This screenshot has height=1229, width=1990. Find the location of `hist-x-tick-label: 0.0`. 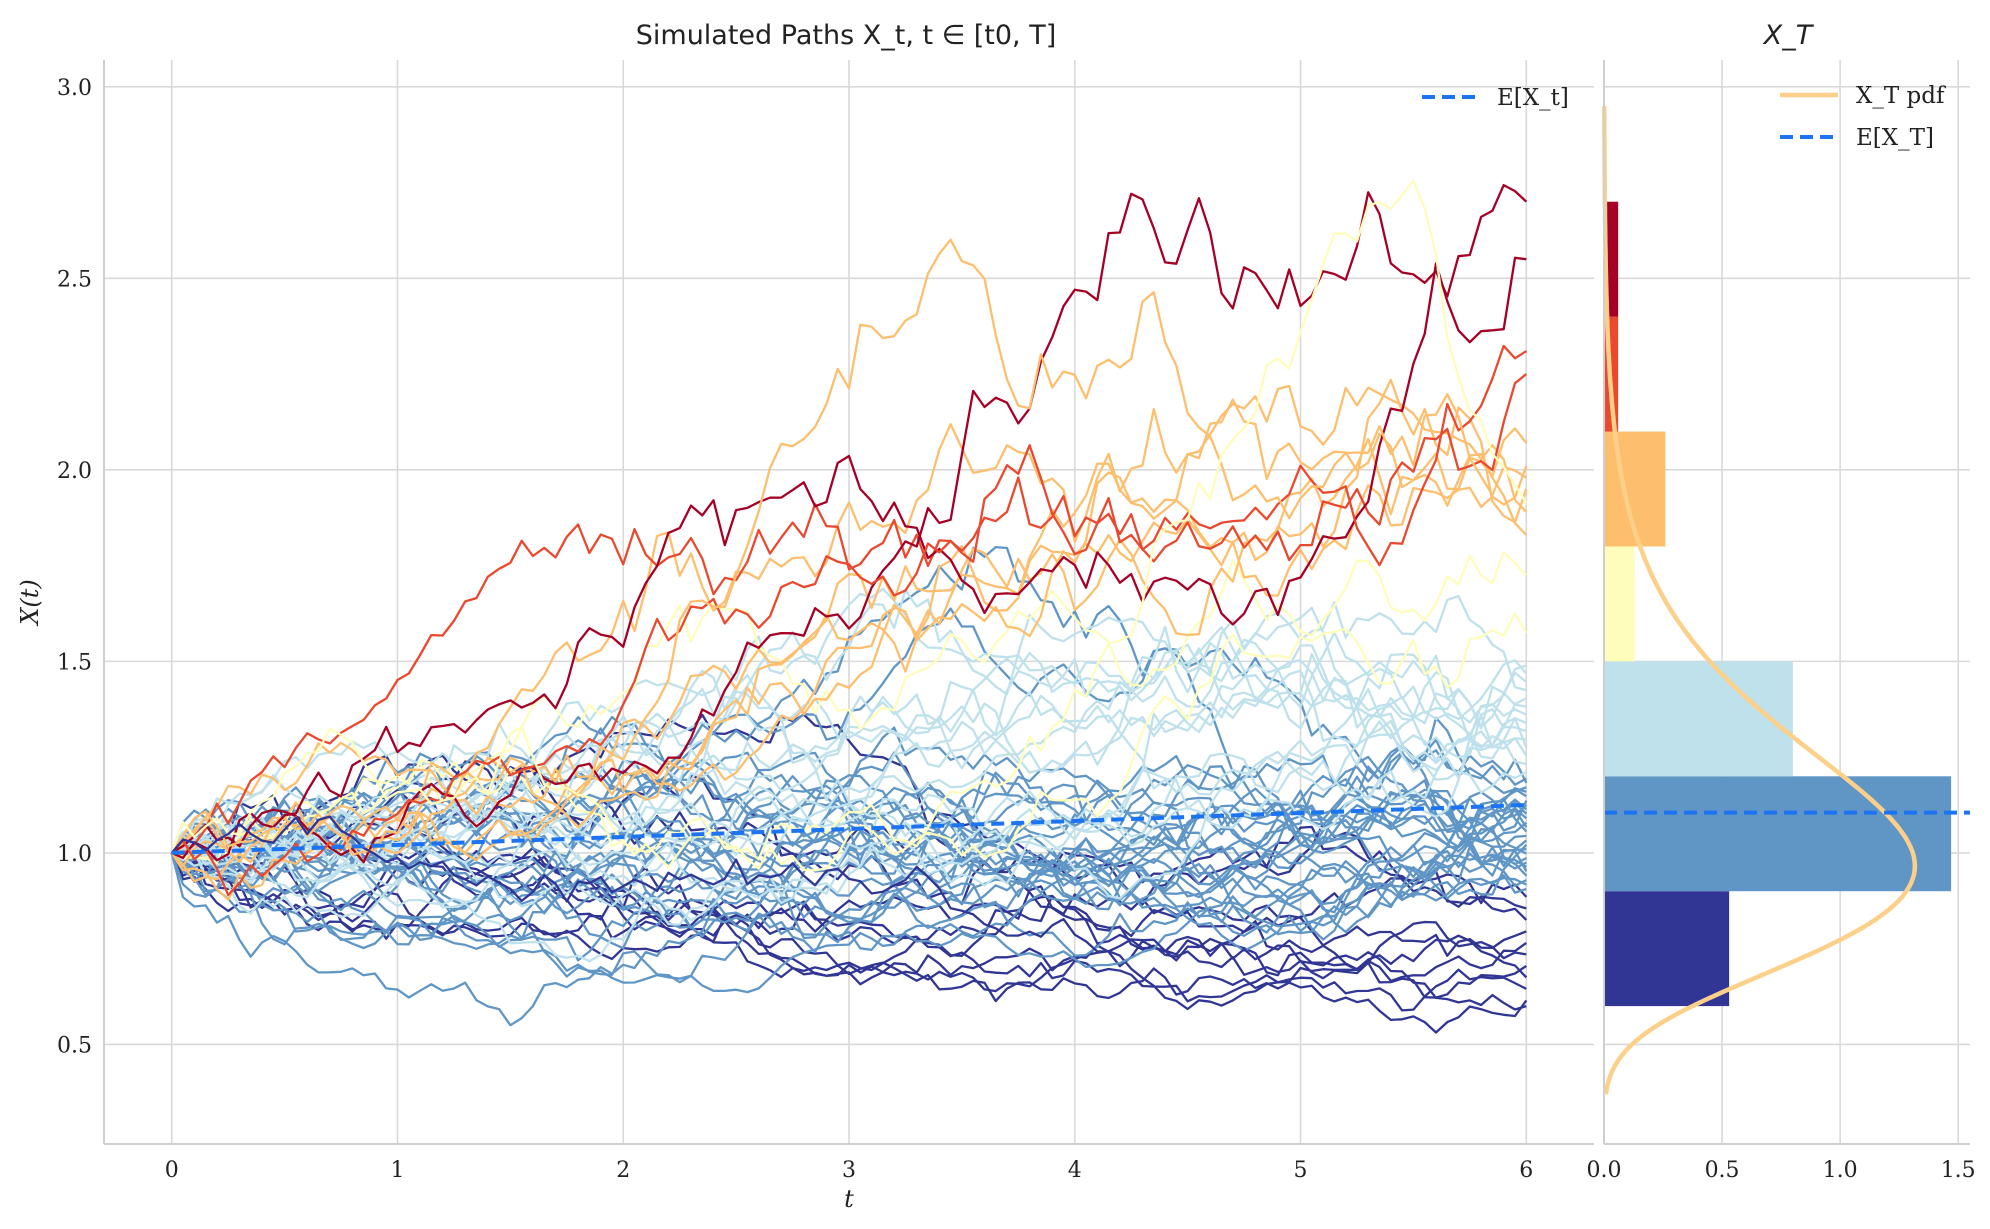

hist-x-tick-label: 0.0 is located at coordinates (1604, 1170).